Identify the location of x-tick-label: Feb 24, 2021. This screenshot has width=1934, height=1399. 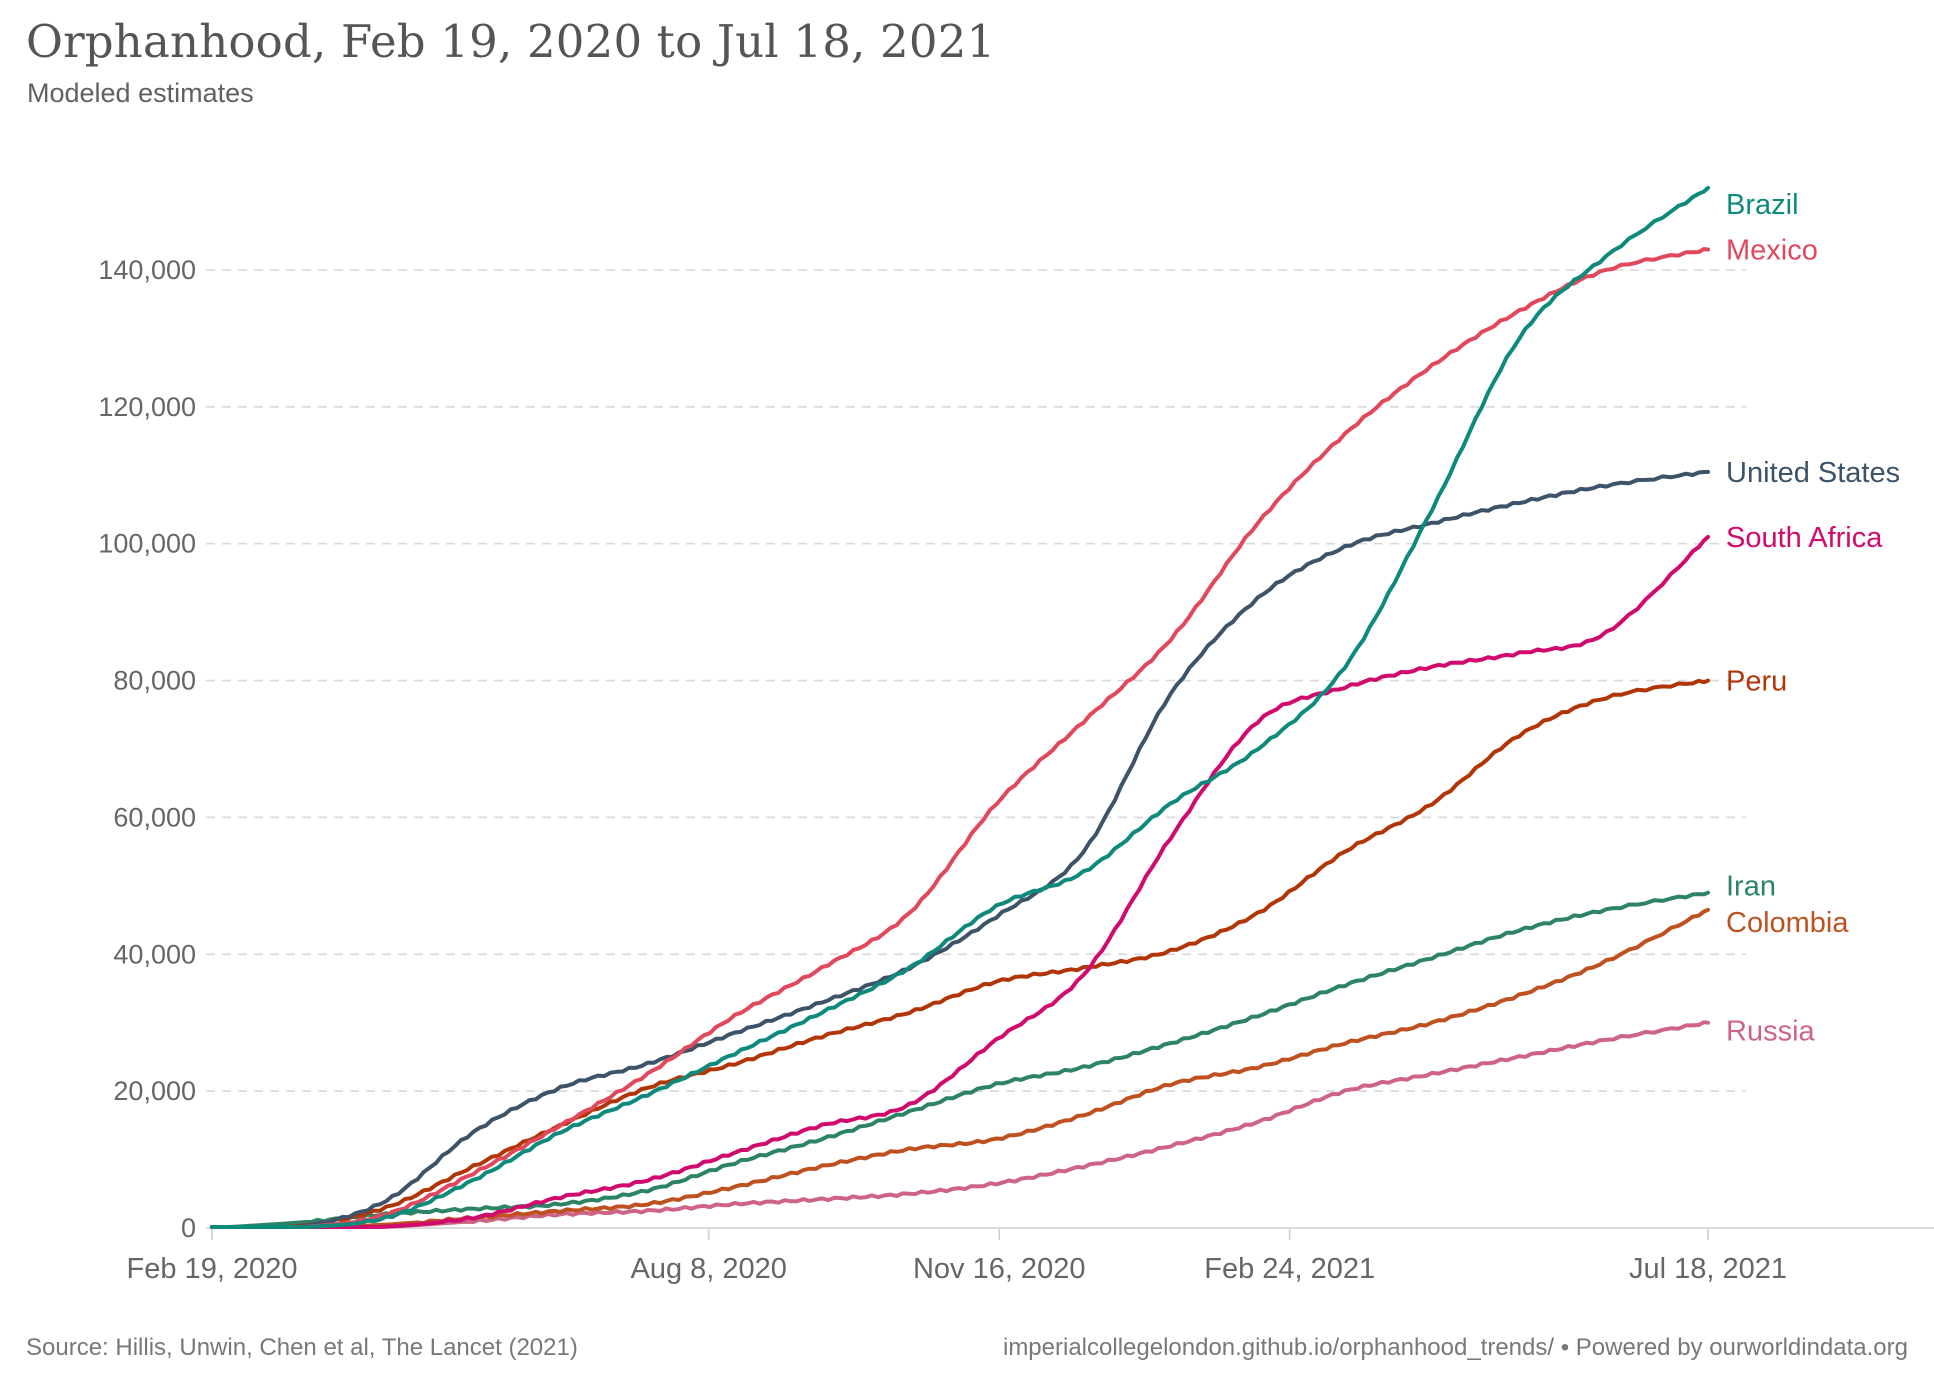
(1289, 1269).